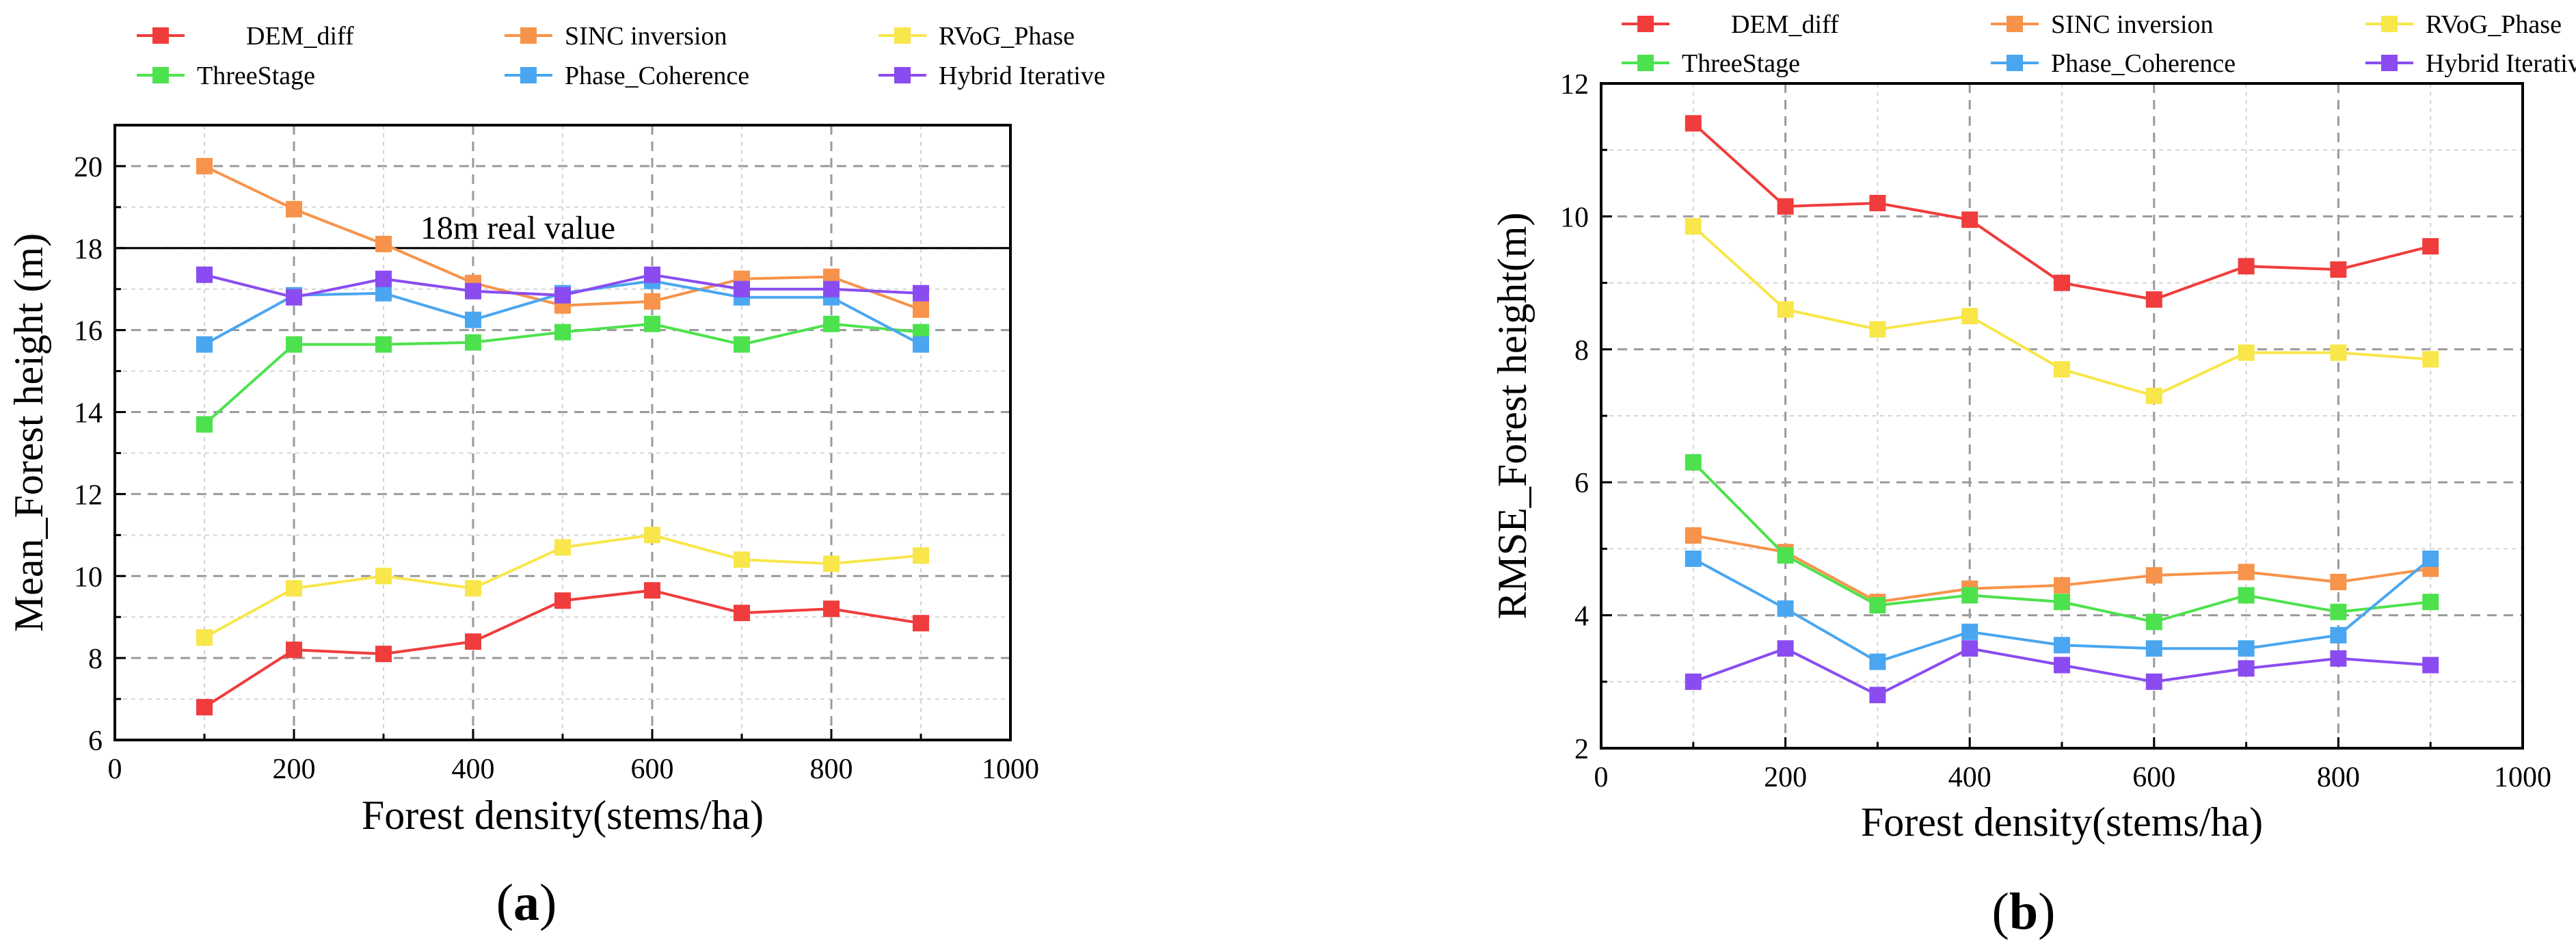  I want to click on y-tick-label: 14, so click(88, 413).